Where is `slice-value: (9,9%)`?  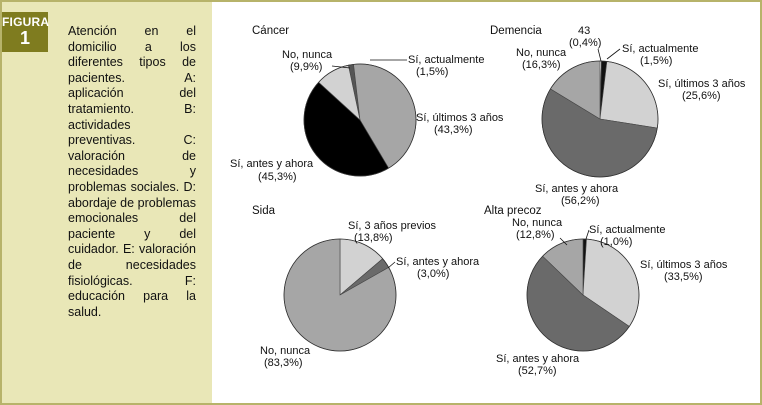 slice-value: (9,9%) is located at coordinates (306, 67).